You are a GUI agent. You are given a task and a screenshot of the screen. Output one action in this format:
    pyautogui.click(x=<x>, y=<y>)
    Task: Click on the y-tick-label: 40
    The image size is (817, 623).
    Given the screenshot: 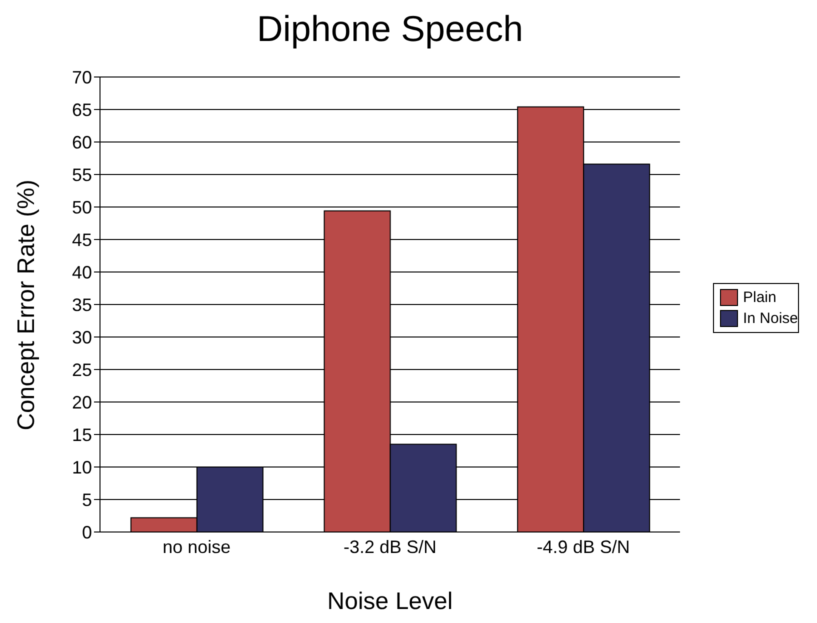 What is the action you would take?
    pyautogui.click(x=82, y=272)
    